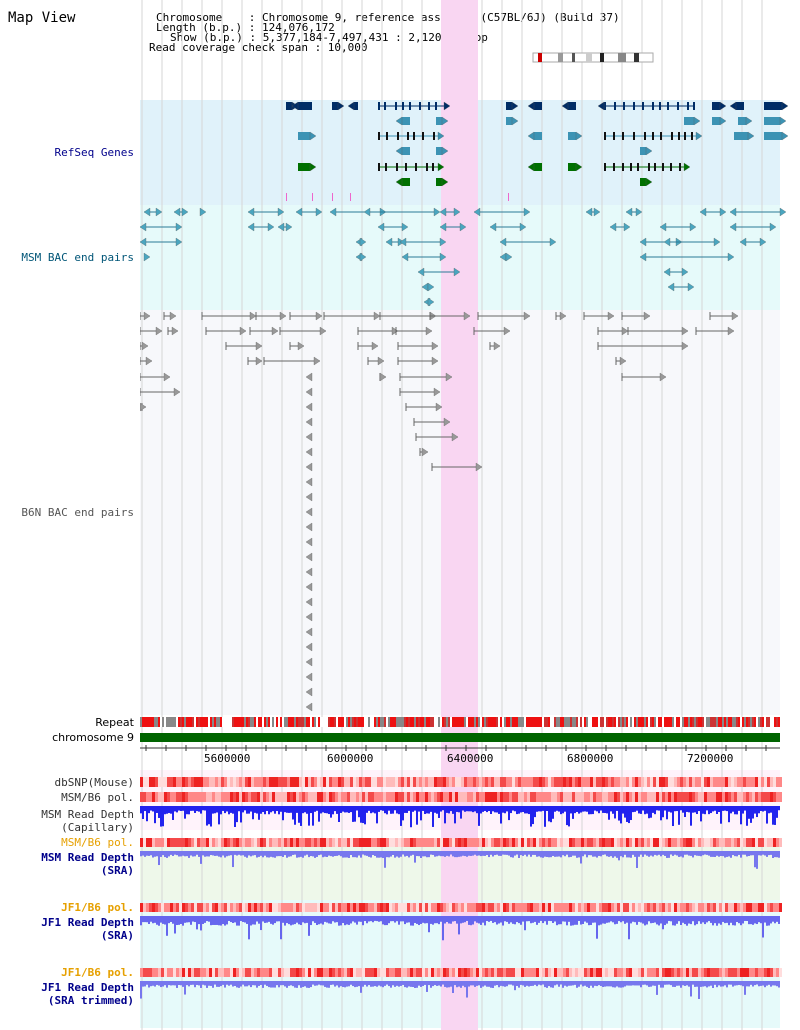 The image size is (800, 1030). What do you see at coordinates (94, 152) in the screenshot?
I see `track-label-refseq: RefSeq Genes` at bounding box center [94, 152].